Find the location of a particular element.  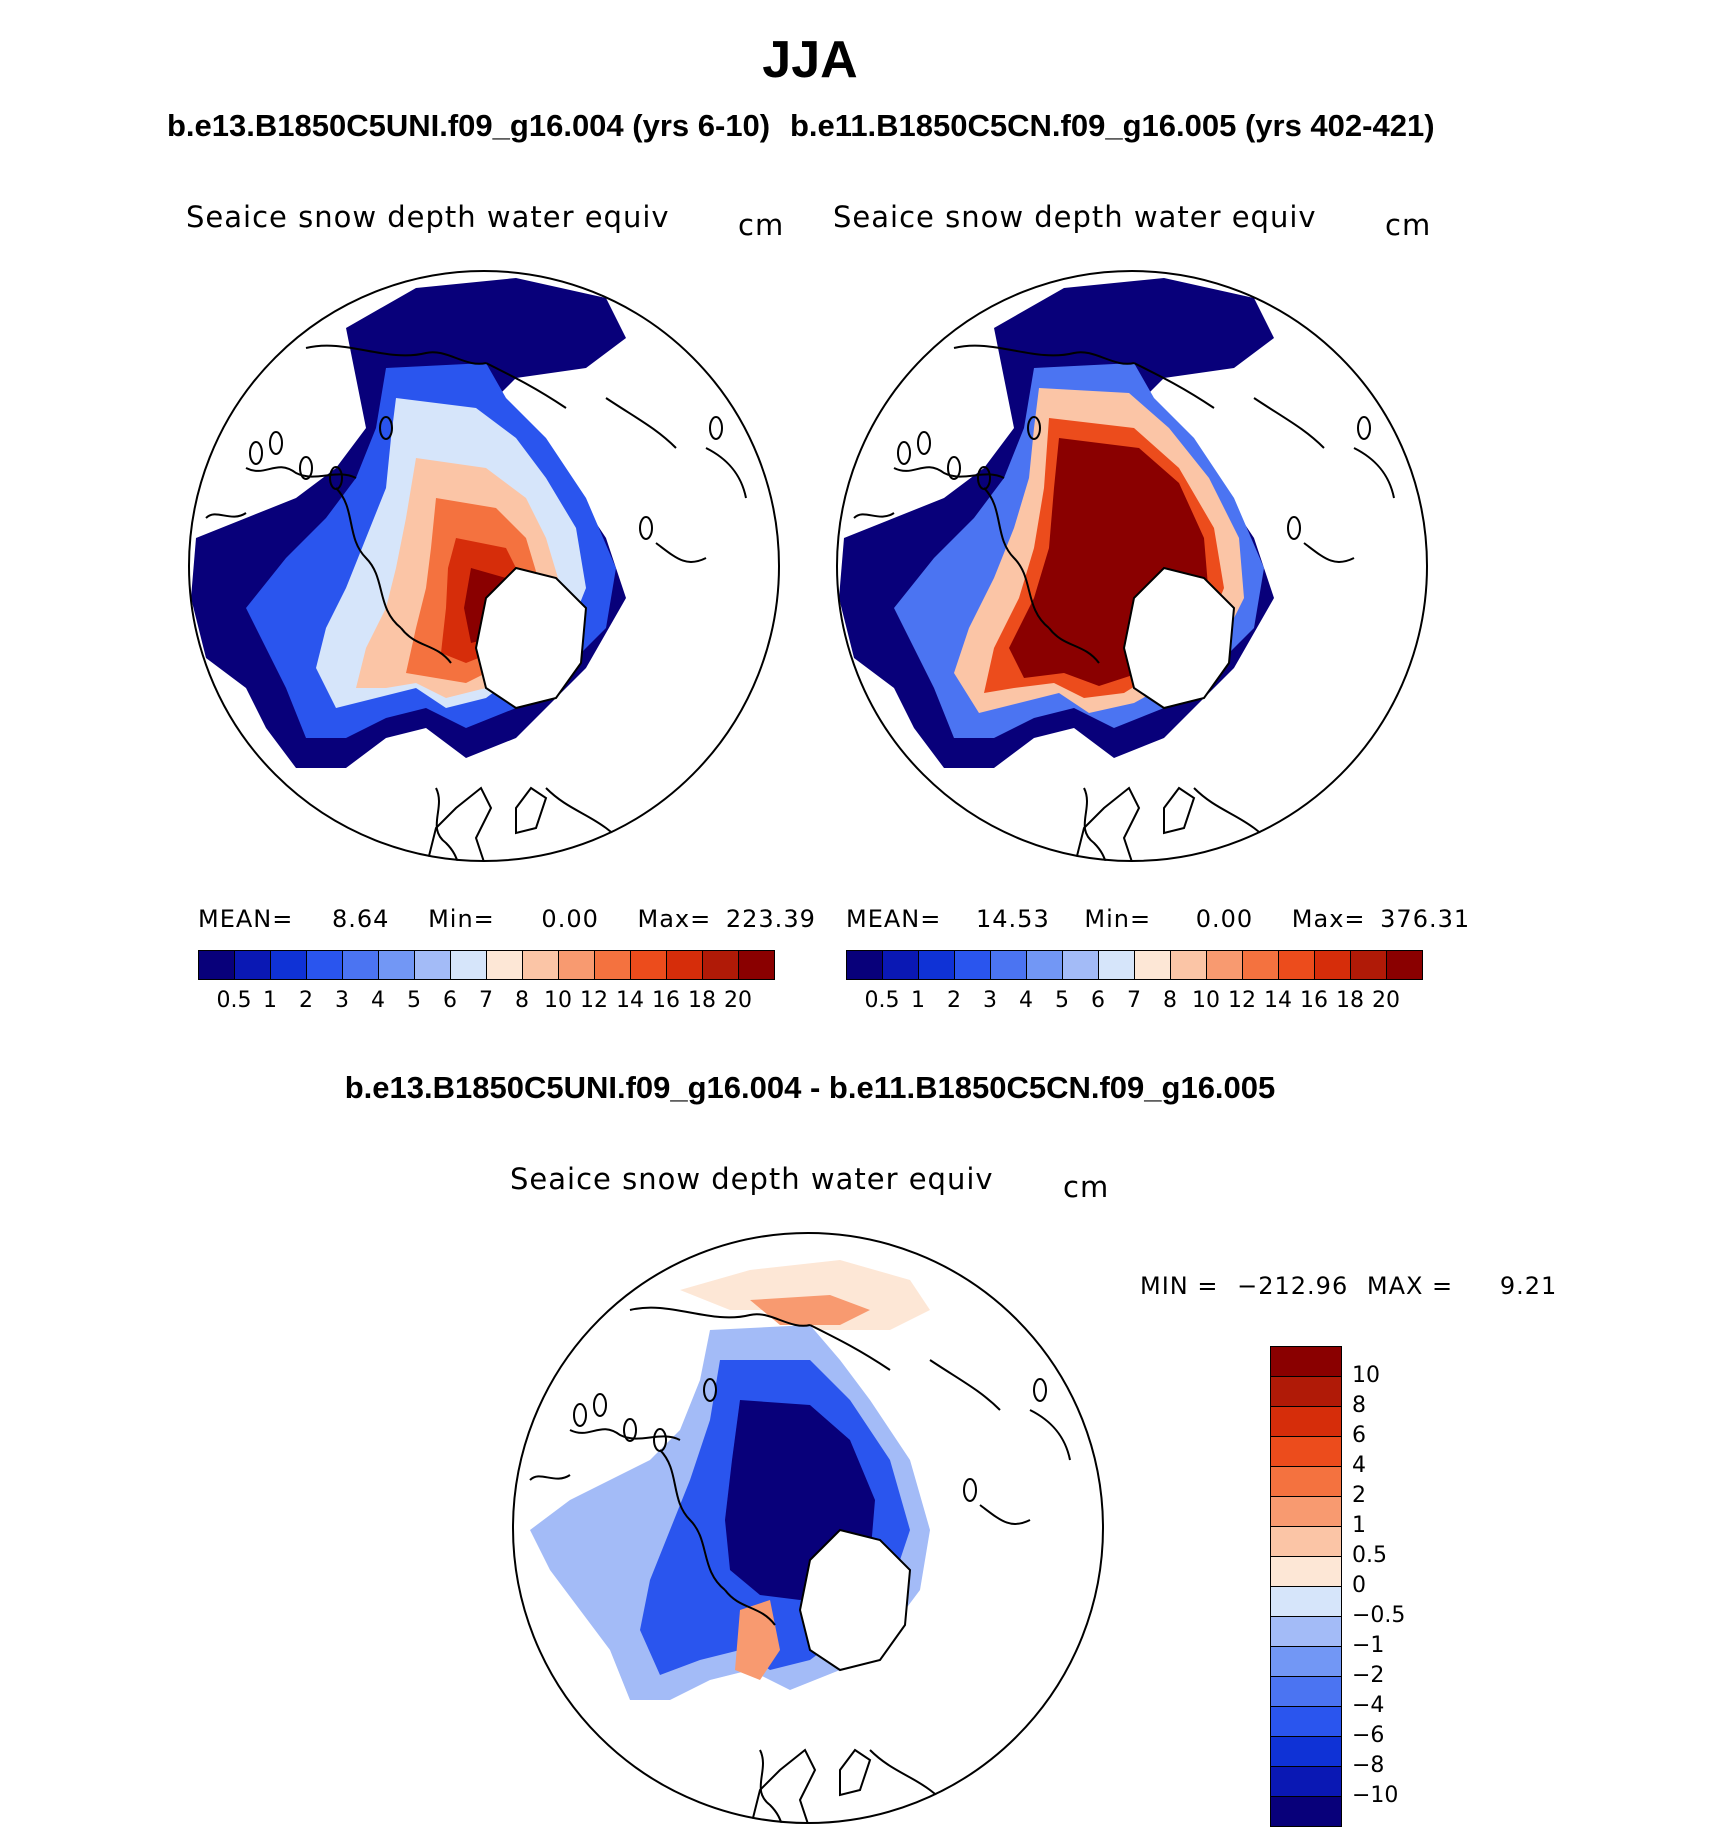

panel2-colorbar-labels: 0.5 1 2 3 4 5 6 7 8 10 12 14 16 18 20 is located at coordinates (1134, 1003).